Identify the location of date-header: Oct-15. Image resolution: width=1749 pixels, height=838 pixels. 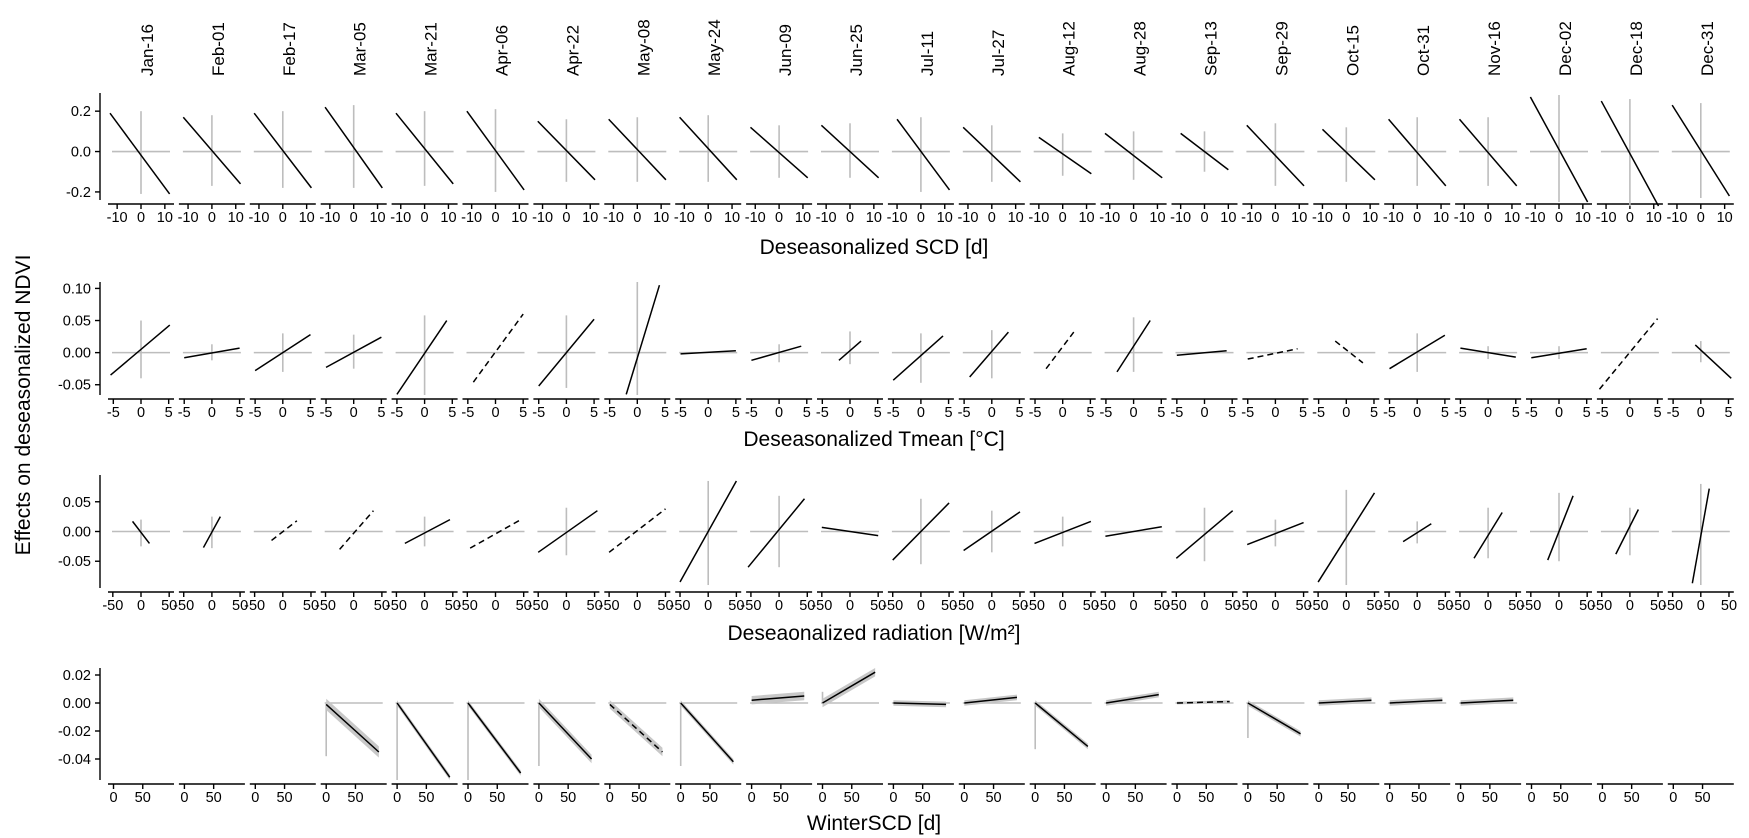
(1352, 50).